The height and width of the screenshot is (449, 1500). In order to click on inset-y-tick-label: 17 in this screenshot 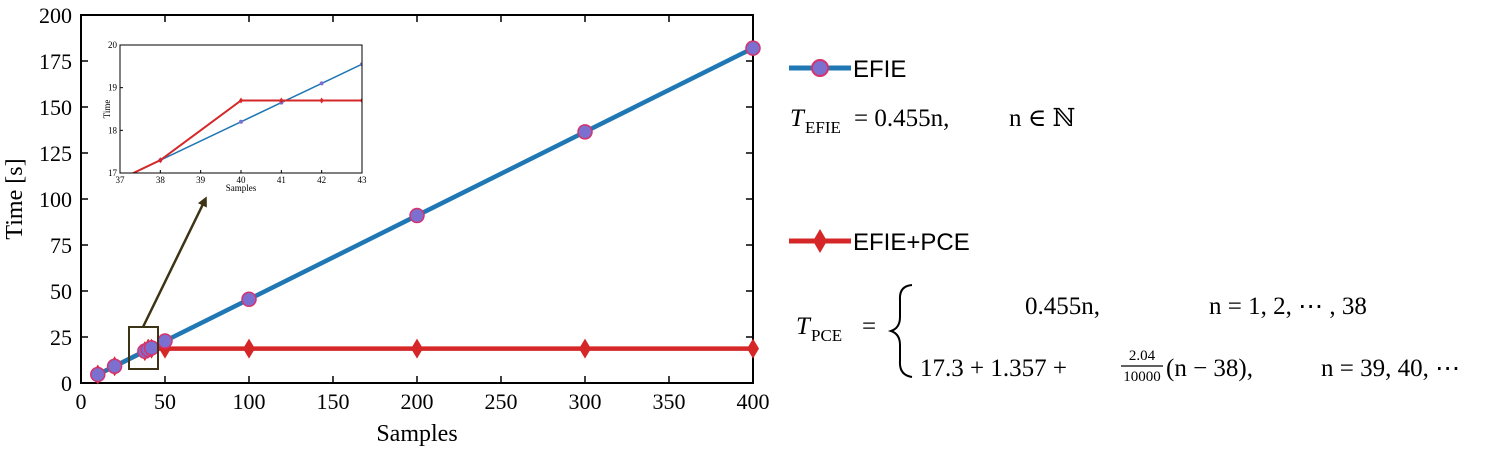, I will do `click(113, 173)`.